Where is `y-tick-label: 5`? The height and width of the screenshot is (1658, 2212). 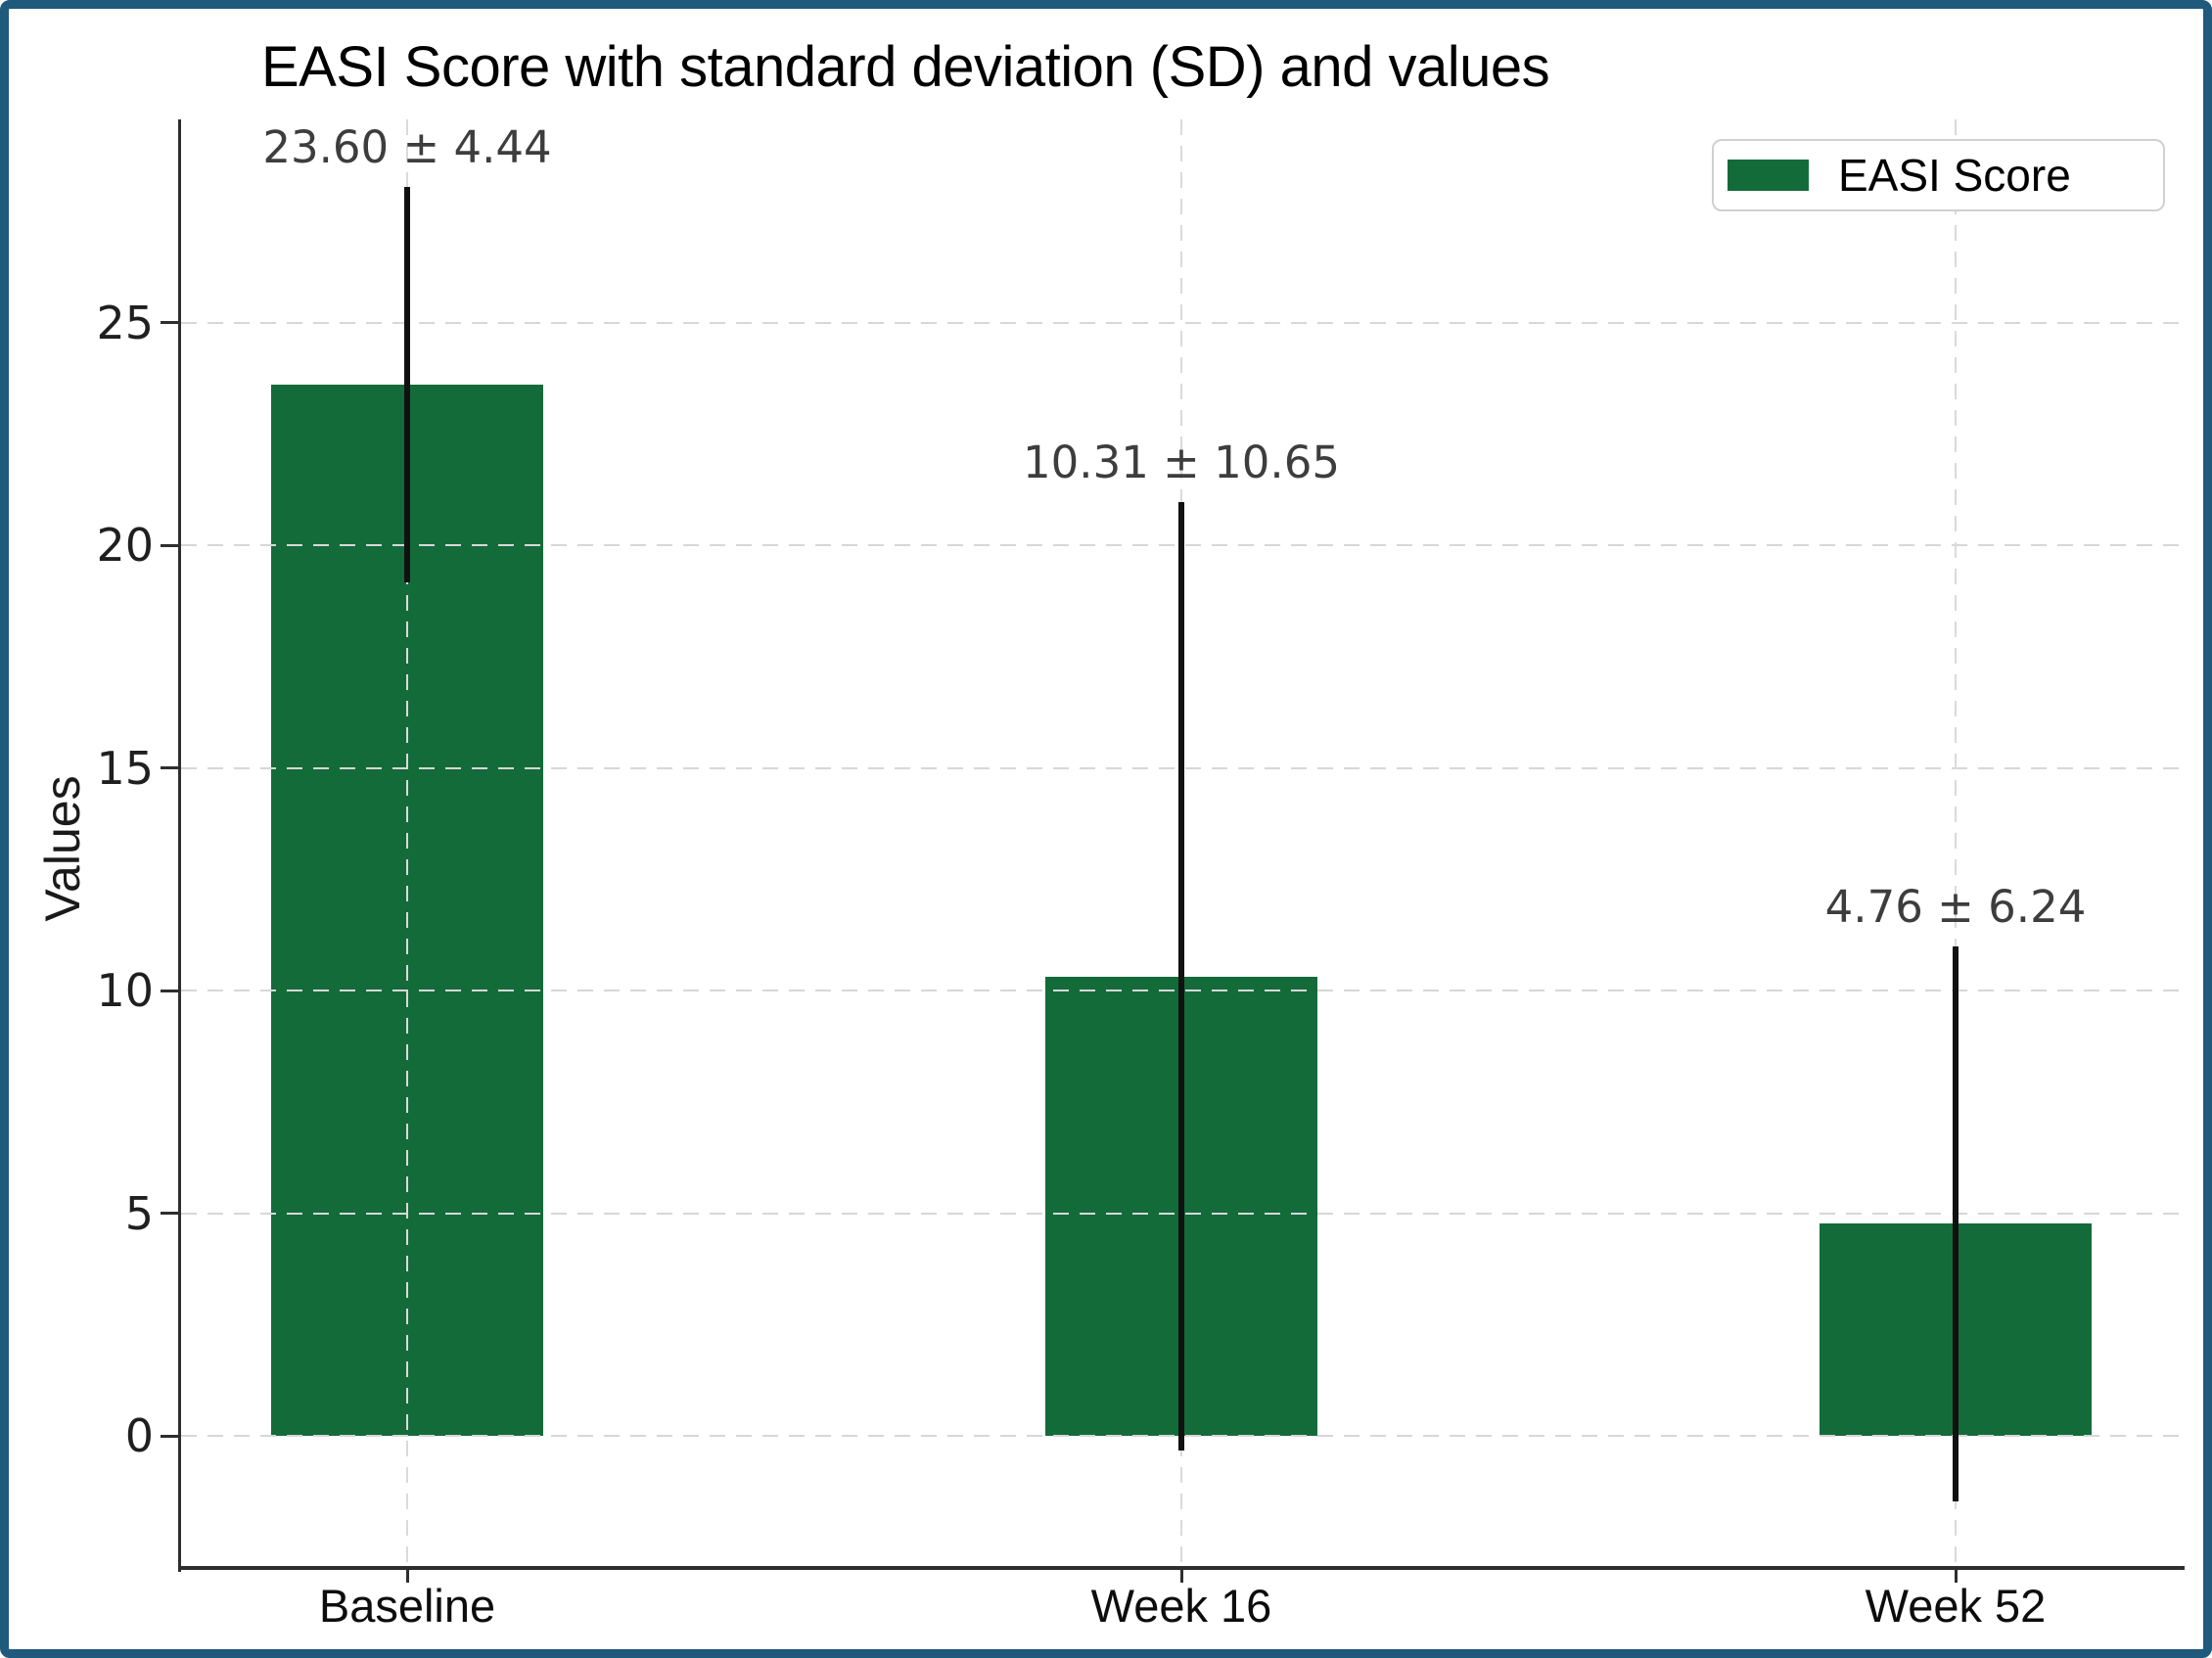
y-tick-label: 5 is located at coordinates (139, 1213).